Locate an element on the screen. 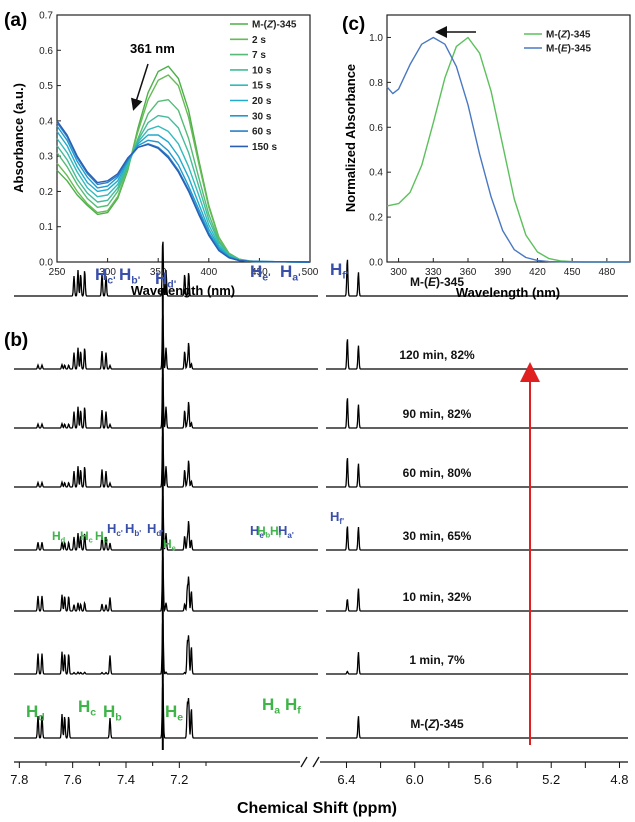  peak-label: Ha is located at coordinates (271, 706).